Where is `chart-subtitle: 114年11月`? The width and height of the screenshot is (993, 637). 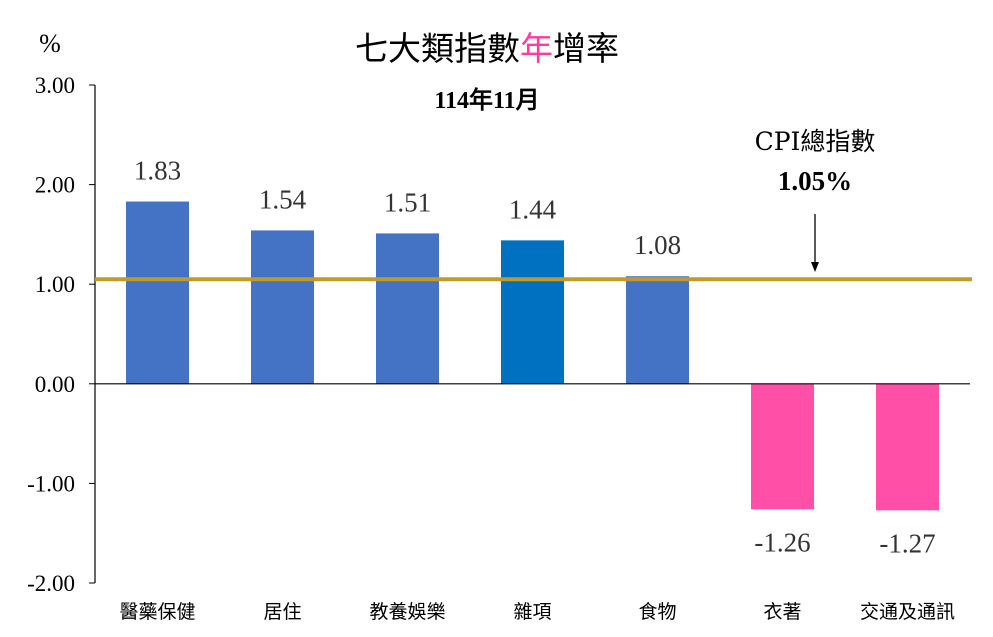
chart-subtitle: 114年11月 is located at coordinates (486, 100).